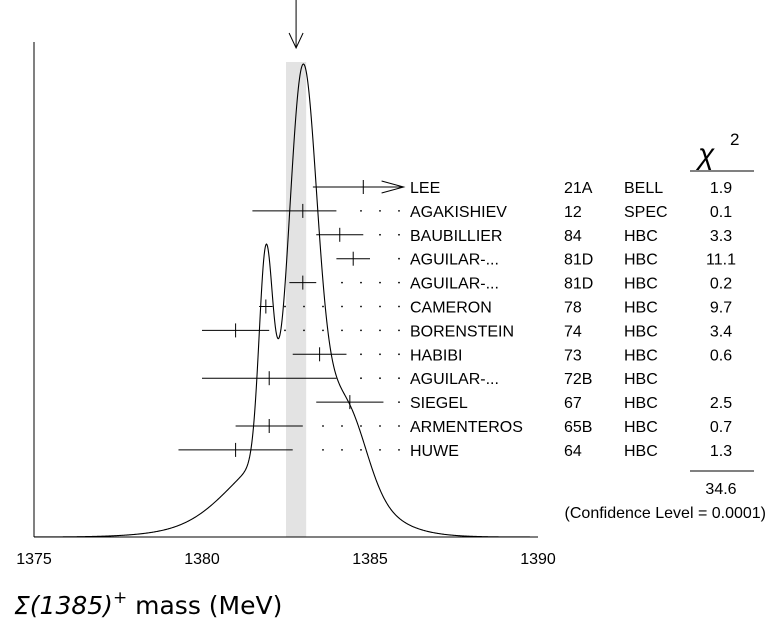  What do you see at coordinates (148, 604) in the screenshot?
I see `x-axis-title: Σ(1385)+ mass (MeV)` at bounding box center [148, 604].